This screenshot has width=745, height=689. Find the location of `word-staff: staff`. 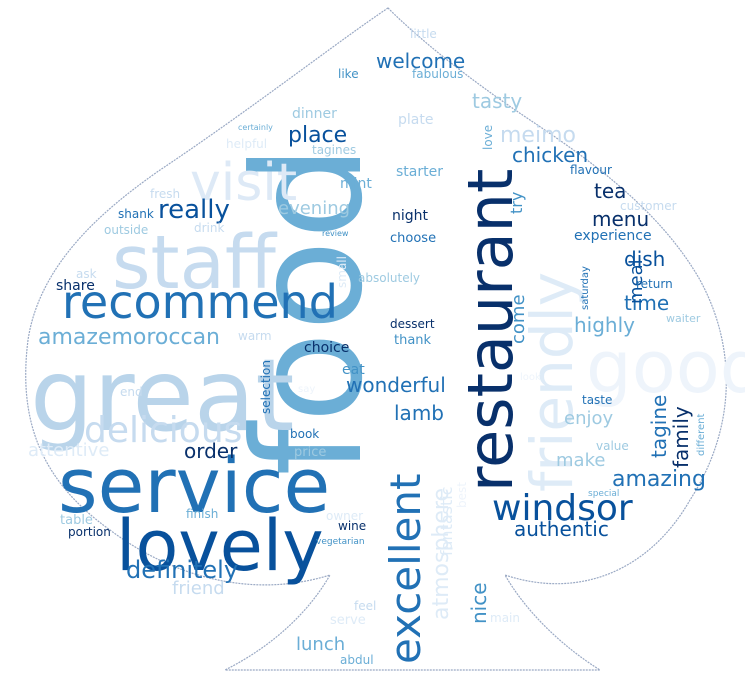

word-staff: staff is located at coordinates (195, 263).